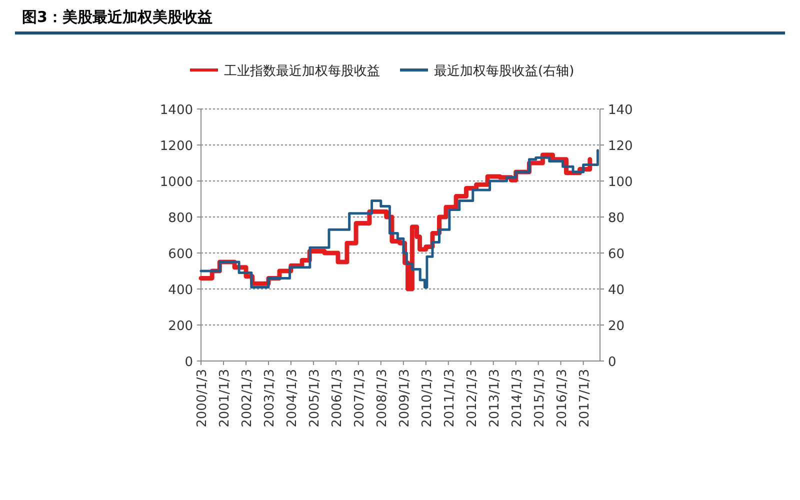 The height and width of the screenshot is (500, 800). Describe the element at coordinates (616, 326) in the screenshot. I see `y2-tick-label: 20` at that location.